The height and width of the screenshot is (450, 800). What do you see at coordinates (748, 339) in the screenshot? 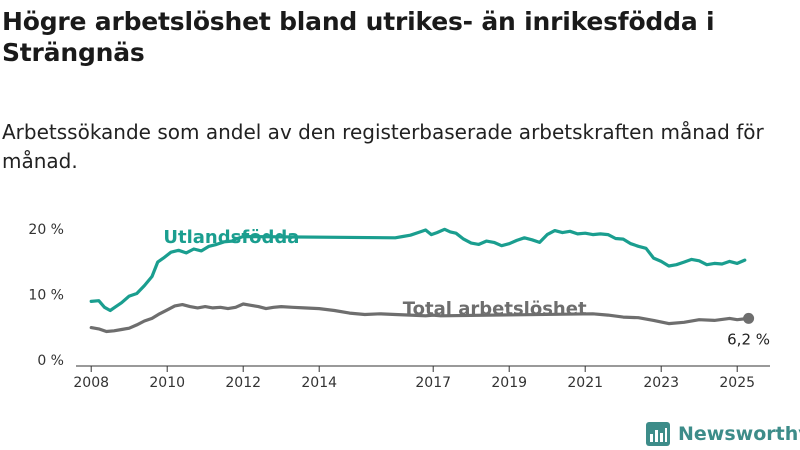
I see `series-end-label-total: 6,2 %` at bounding box center [748, 339].